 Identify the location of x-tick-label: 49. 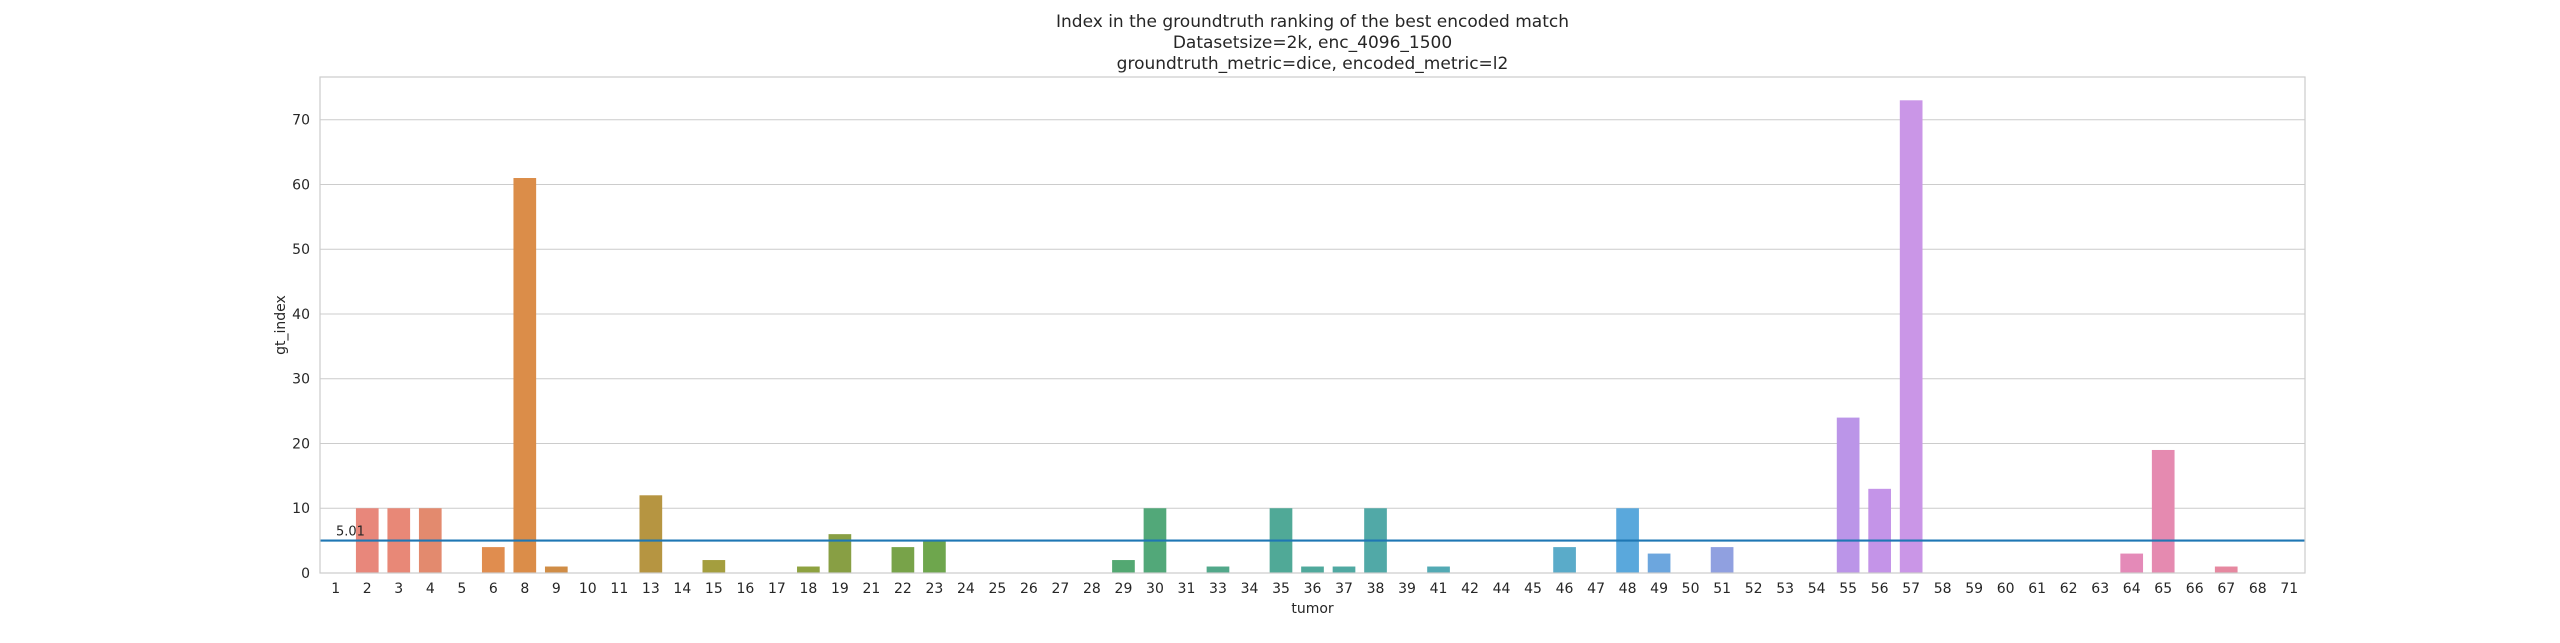
(1659, 589).